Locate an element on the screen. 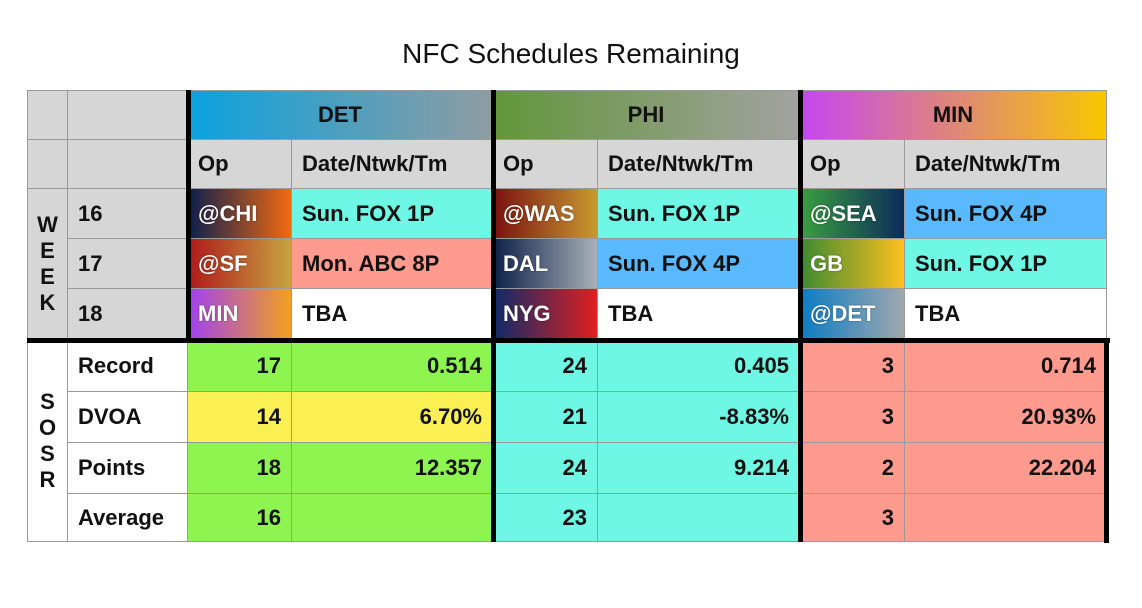  sosr-label: SOSR is located at coordinates (47, 441).